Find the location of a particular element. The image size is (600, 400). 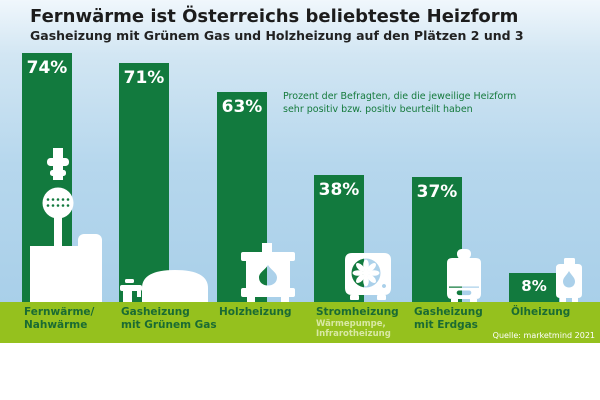

category-label-gas-erdgas: Gasheizung mit Erdgas is located at coordinates (448, 319).